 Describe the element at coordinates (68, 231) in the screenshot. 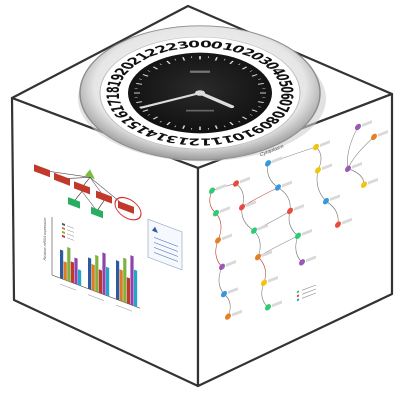

I see `chart-legend` at that location.